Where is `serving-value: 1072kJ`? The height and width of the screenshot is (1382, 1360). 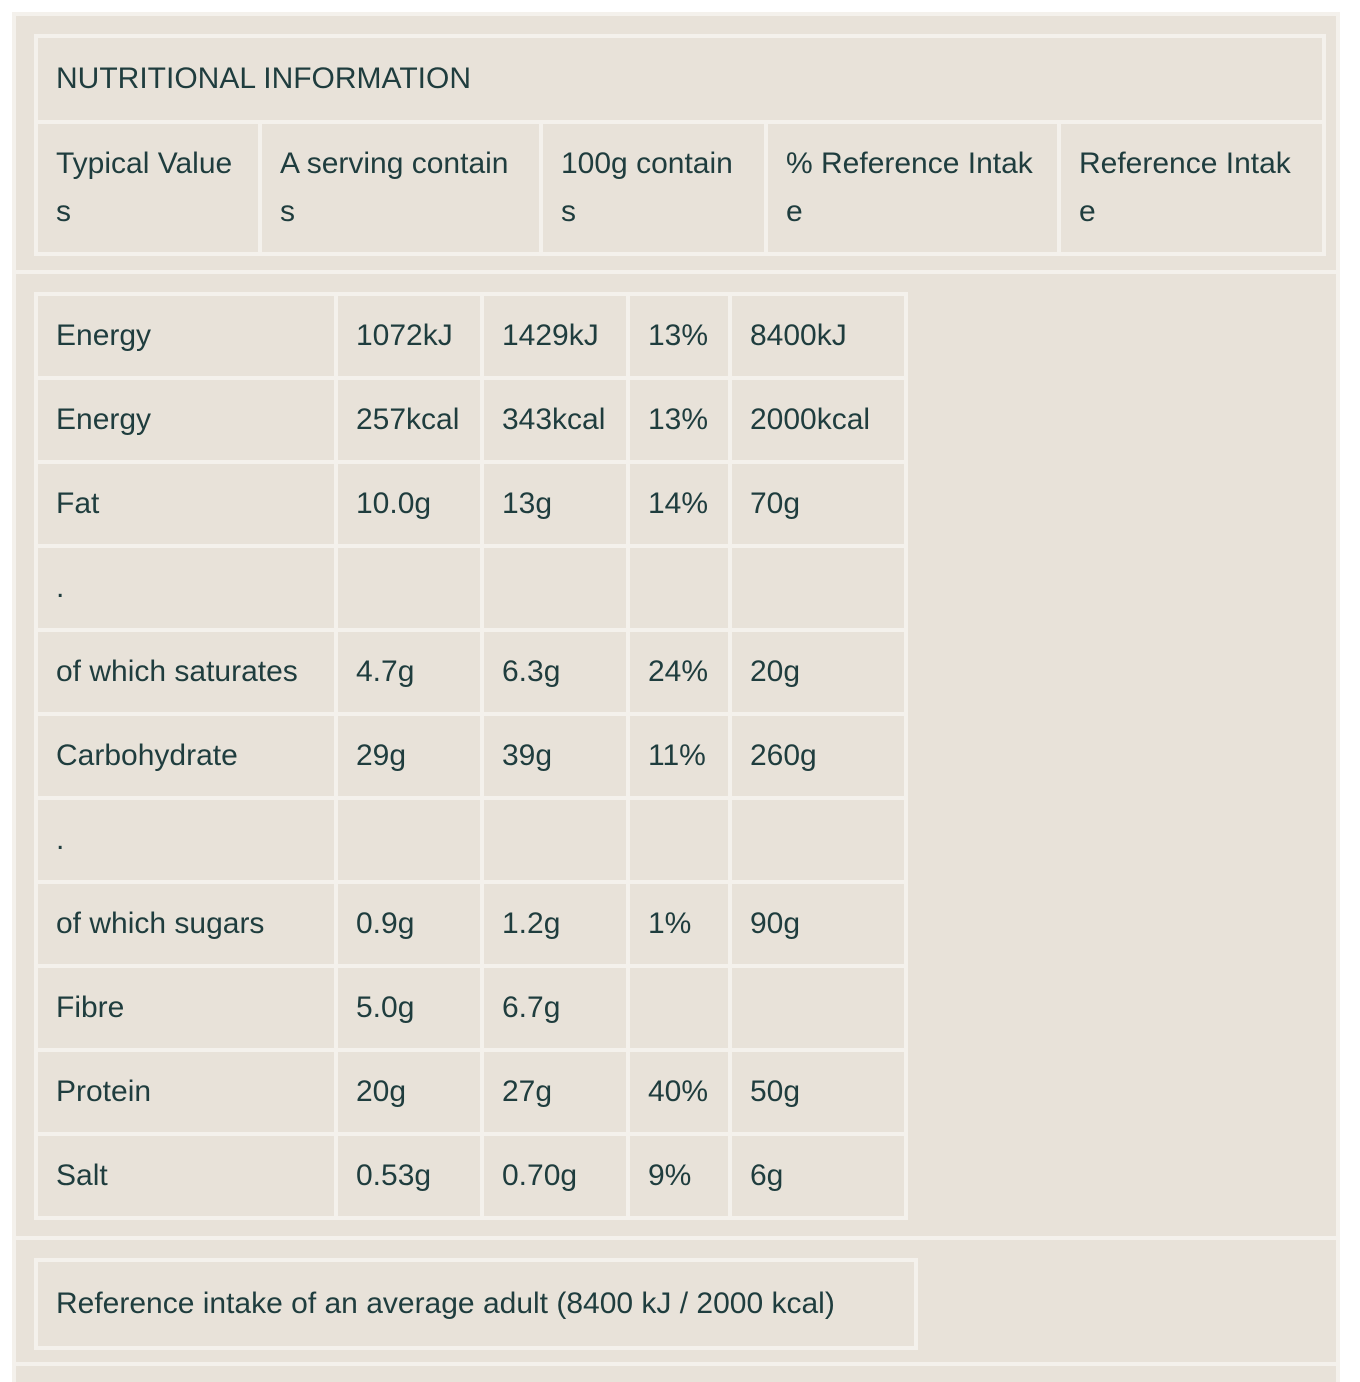 serving-value: 1072kJ is located at coordinates (409, 336).